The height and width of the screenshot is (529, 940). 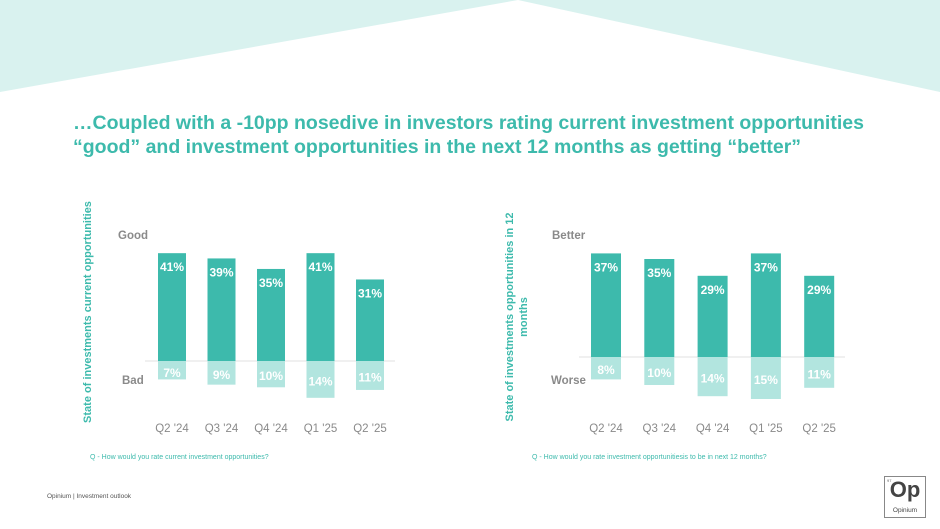 I want to click on data-label-bad-0: 7%, so click(x=172, y=373).